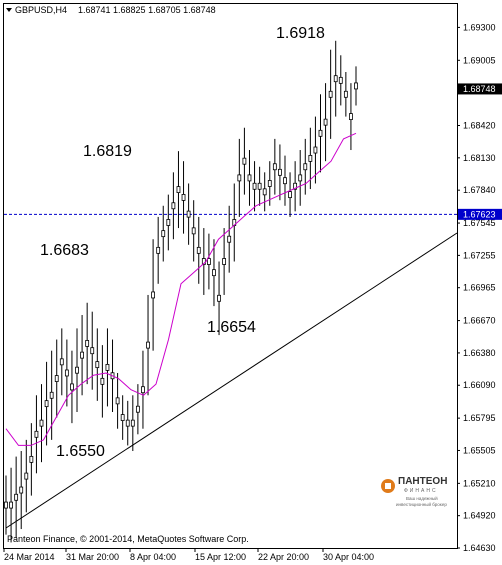  Describe the element at coordinates (479, 385) in the screenshot. I see `y-tick-label: 1.66090` at that location.